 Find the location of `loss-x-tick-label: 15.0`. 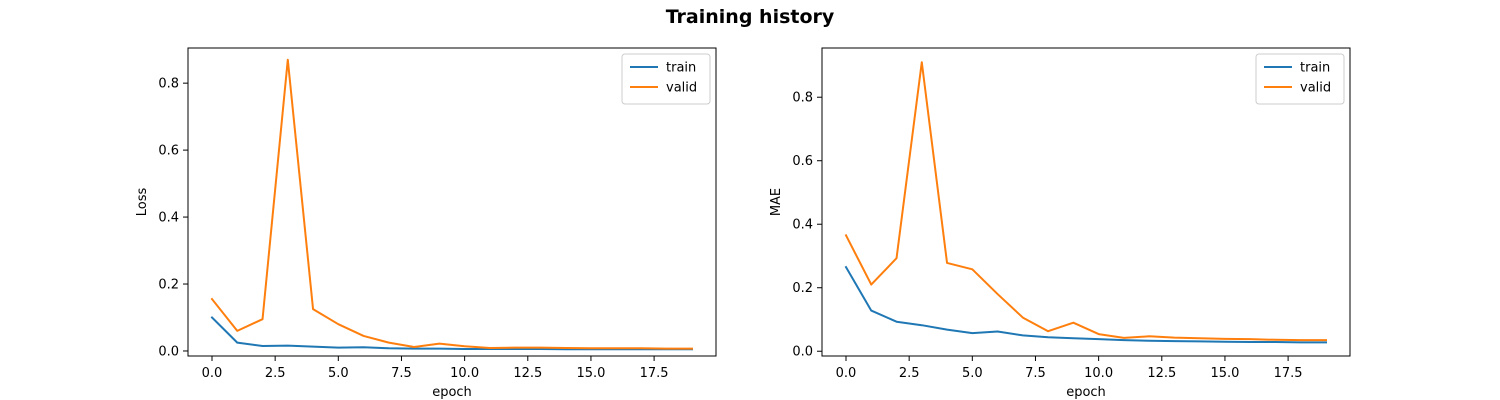

loss-x-tick-label: 15.0 is located at coordinates (590, 373).